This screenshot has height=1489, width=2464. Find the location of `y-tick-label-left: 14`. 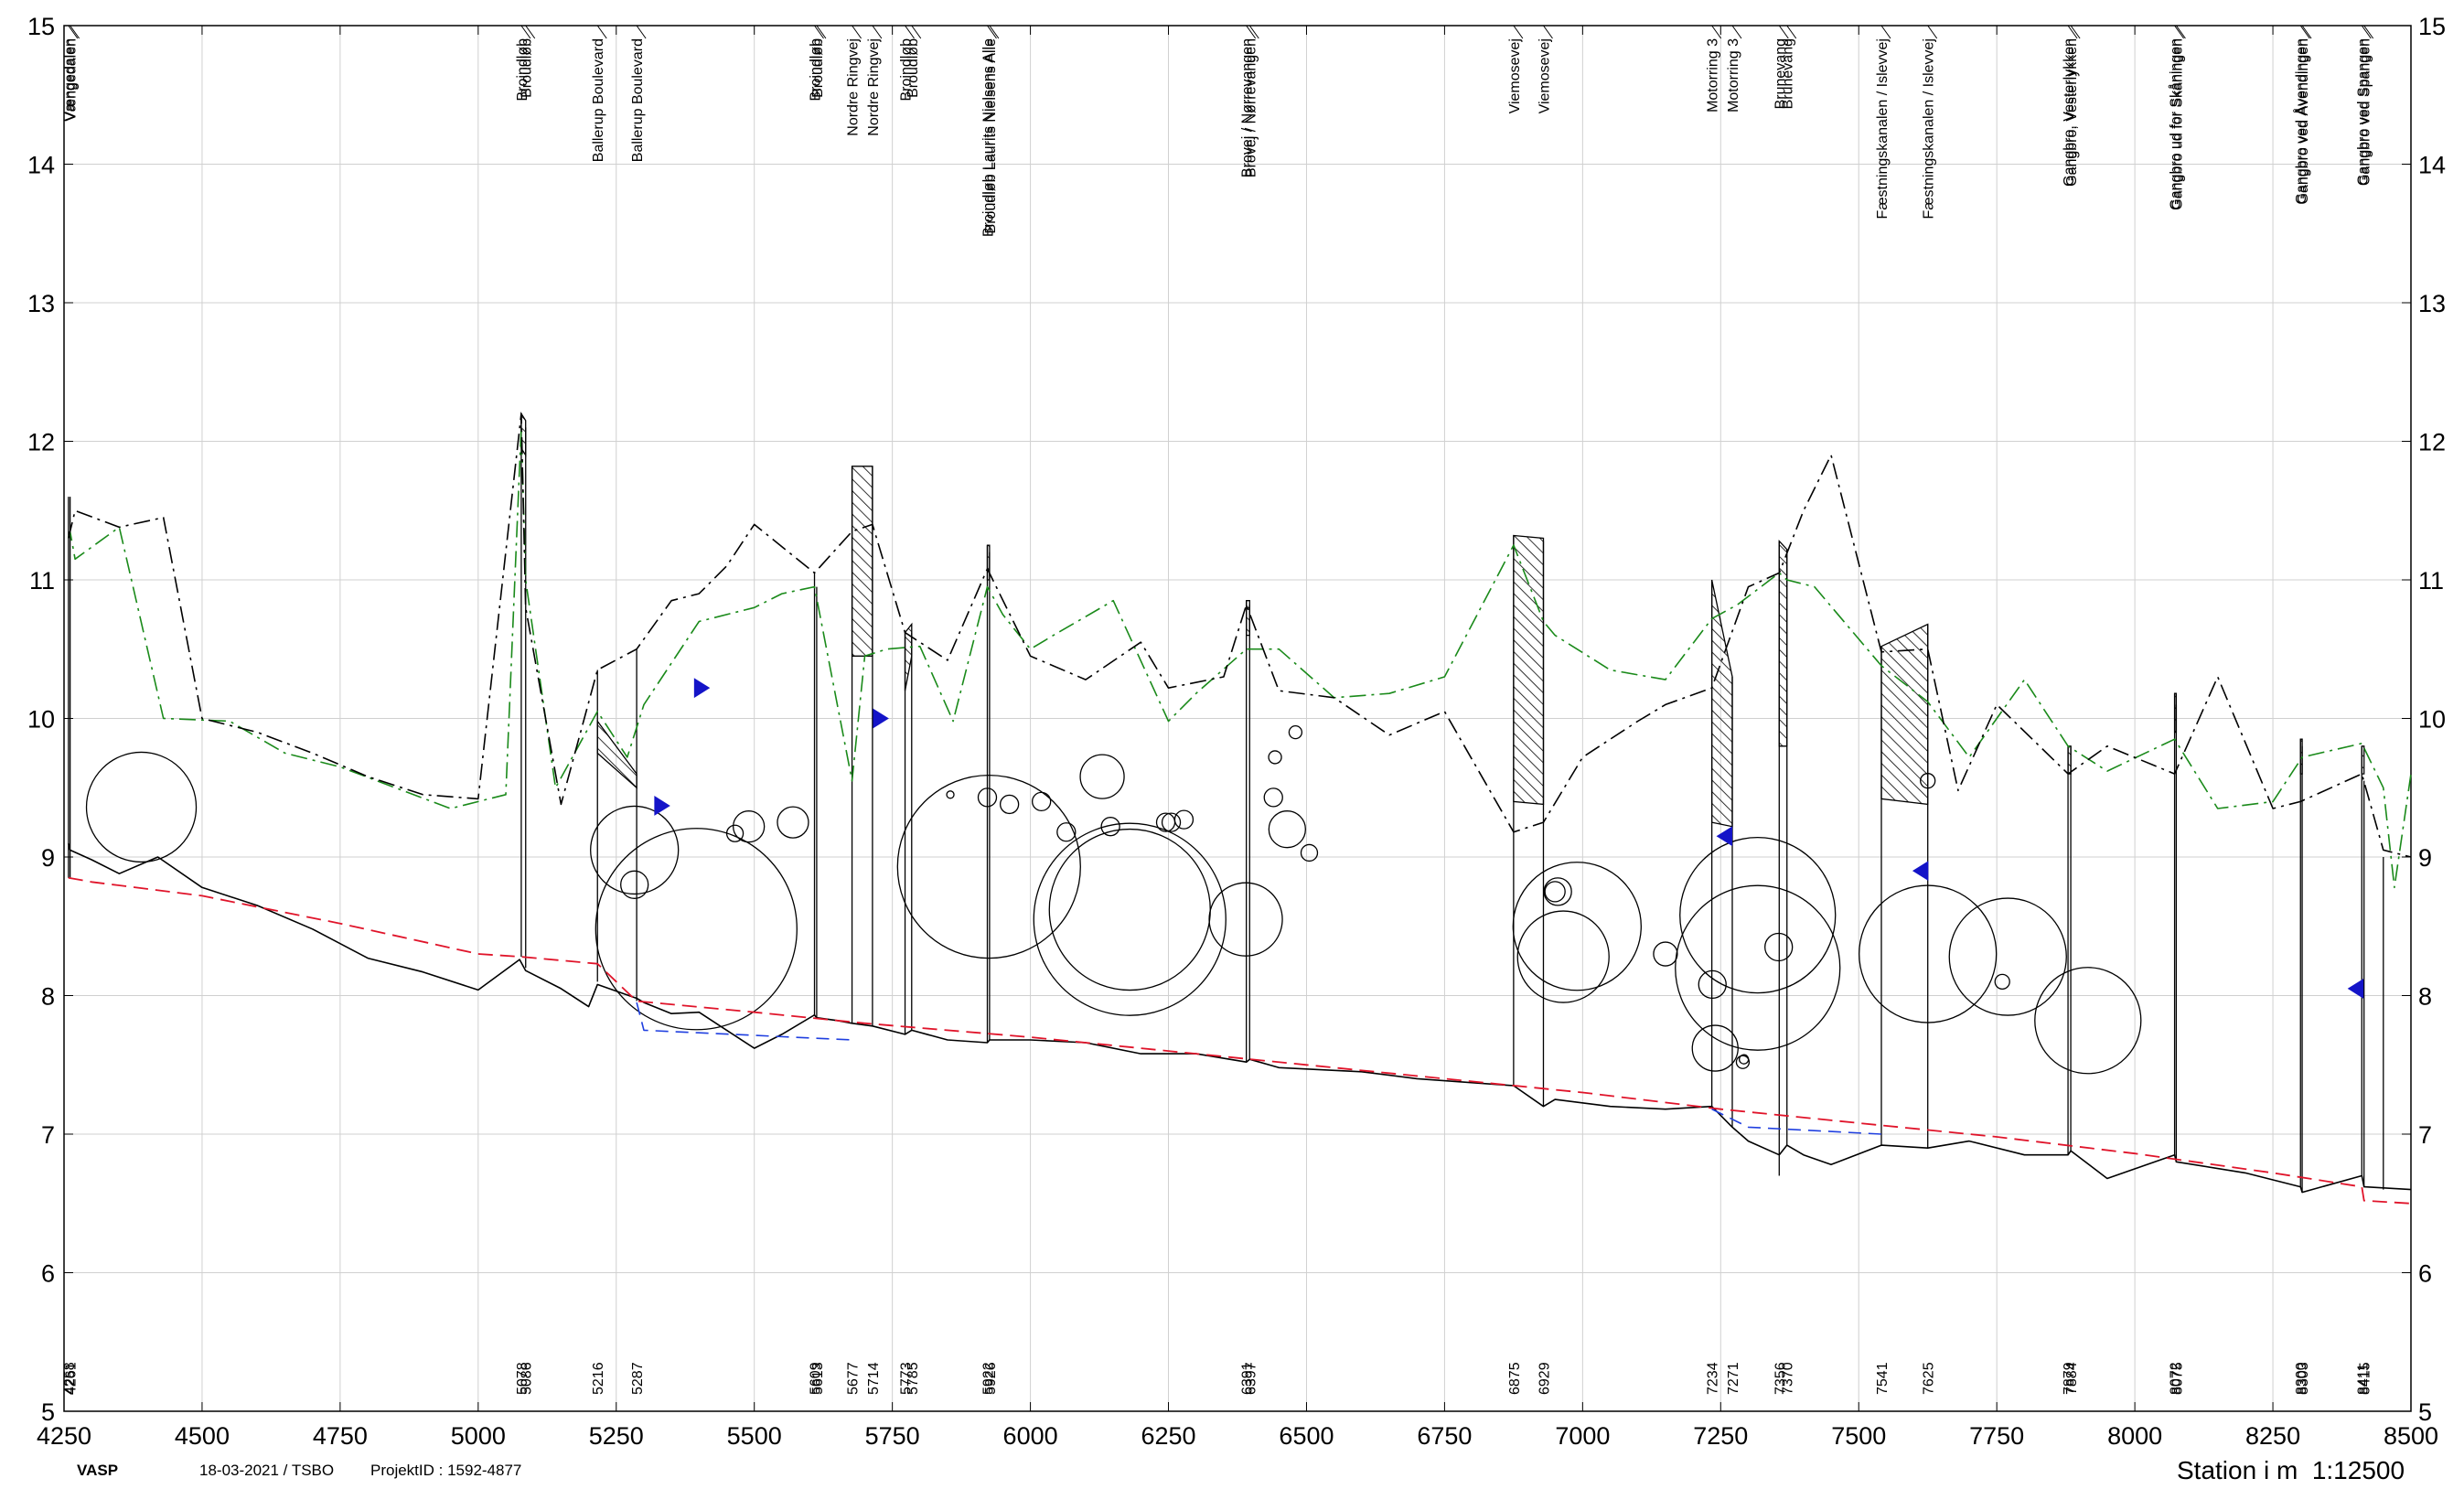

y-tick-label-left: 14 is located at coordinates (41, 165).